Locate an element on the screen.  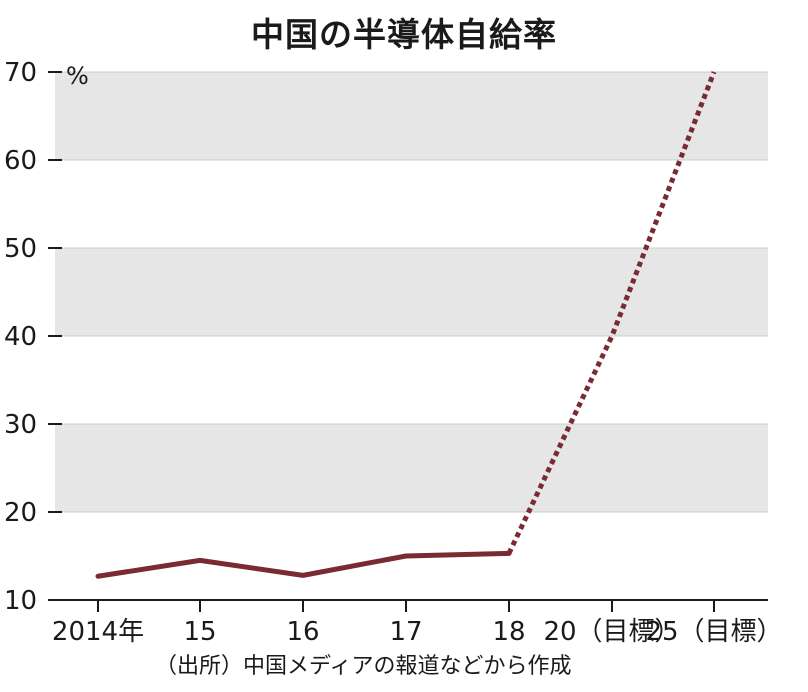
source-note: （出所）中国メディアの報道などから作成 is located at coordinates (363, 666).